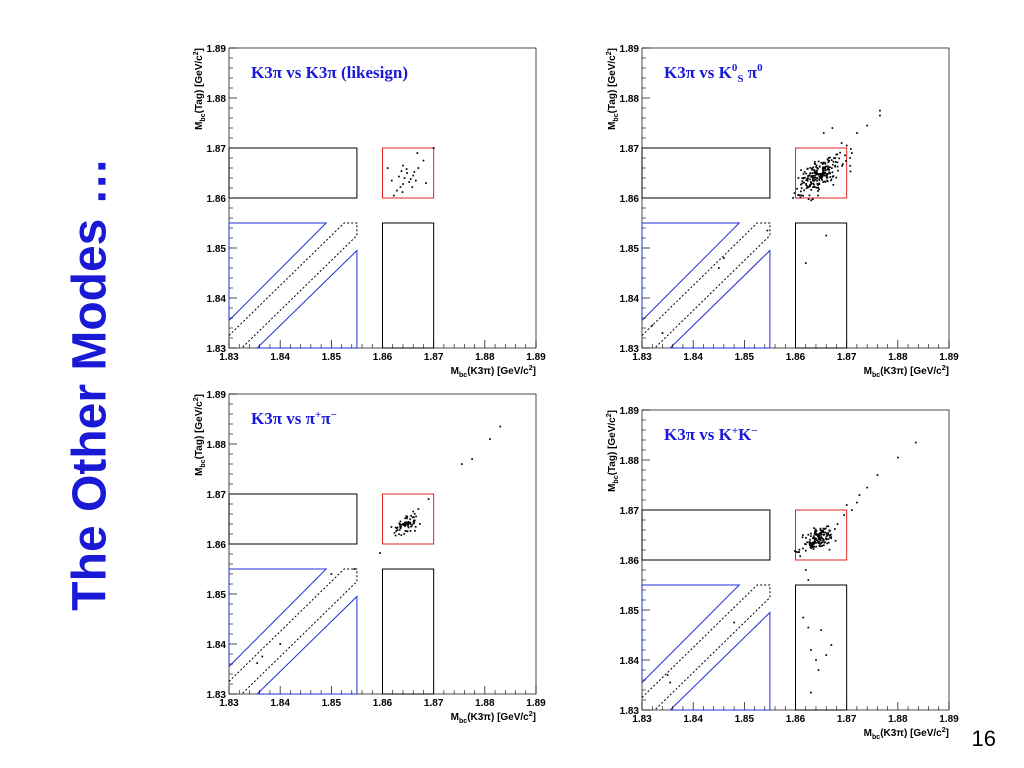 This screenshot has width=1024, height=768. What do you see at coordinates (294, 418) in the screenshot?
I see `plot-title: K3π vs π+π−` at bounding box center [294, 418].